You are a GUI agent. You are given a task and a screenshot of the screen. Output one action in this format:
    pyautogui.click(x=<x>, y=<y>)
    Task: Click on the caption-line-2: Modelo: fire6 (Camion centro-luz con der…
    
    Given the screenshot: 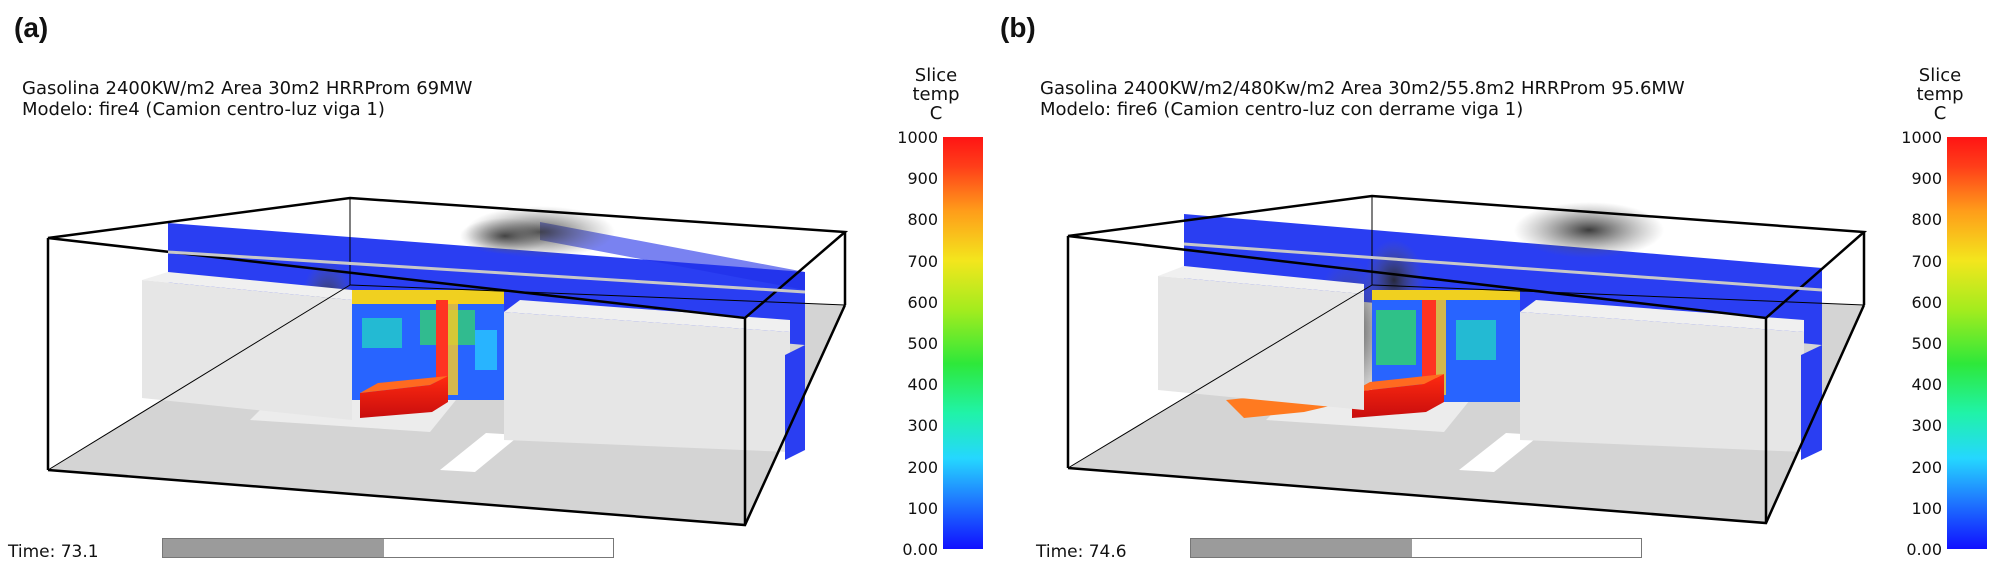 What is the action you would take?
    pyautogui.click(x=1282, y=109)
    